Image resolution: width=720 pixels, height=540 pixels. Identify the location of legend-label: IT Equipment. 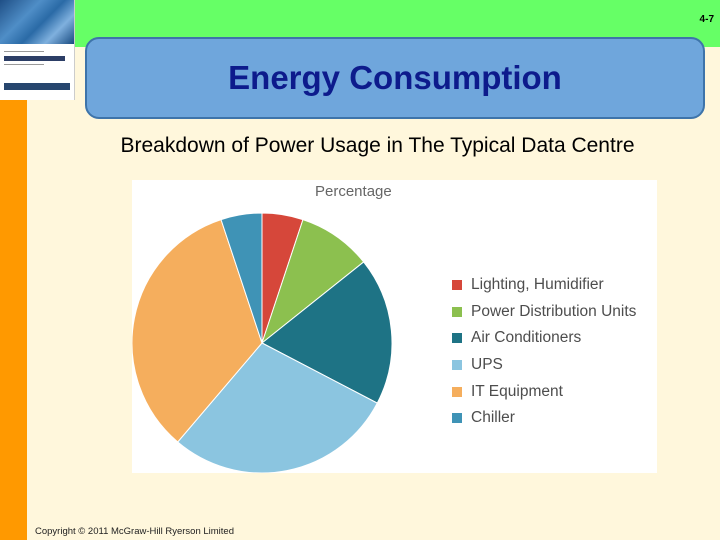
(517, 391).